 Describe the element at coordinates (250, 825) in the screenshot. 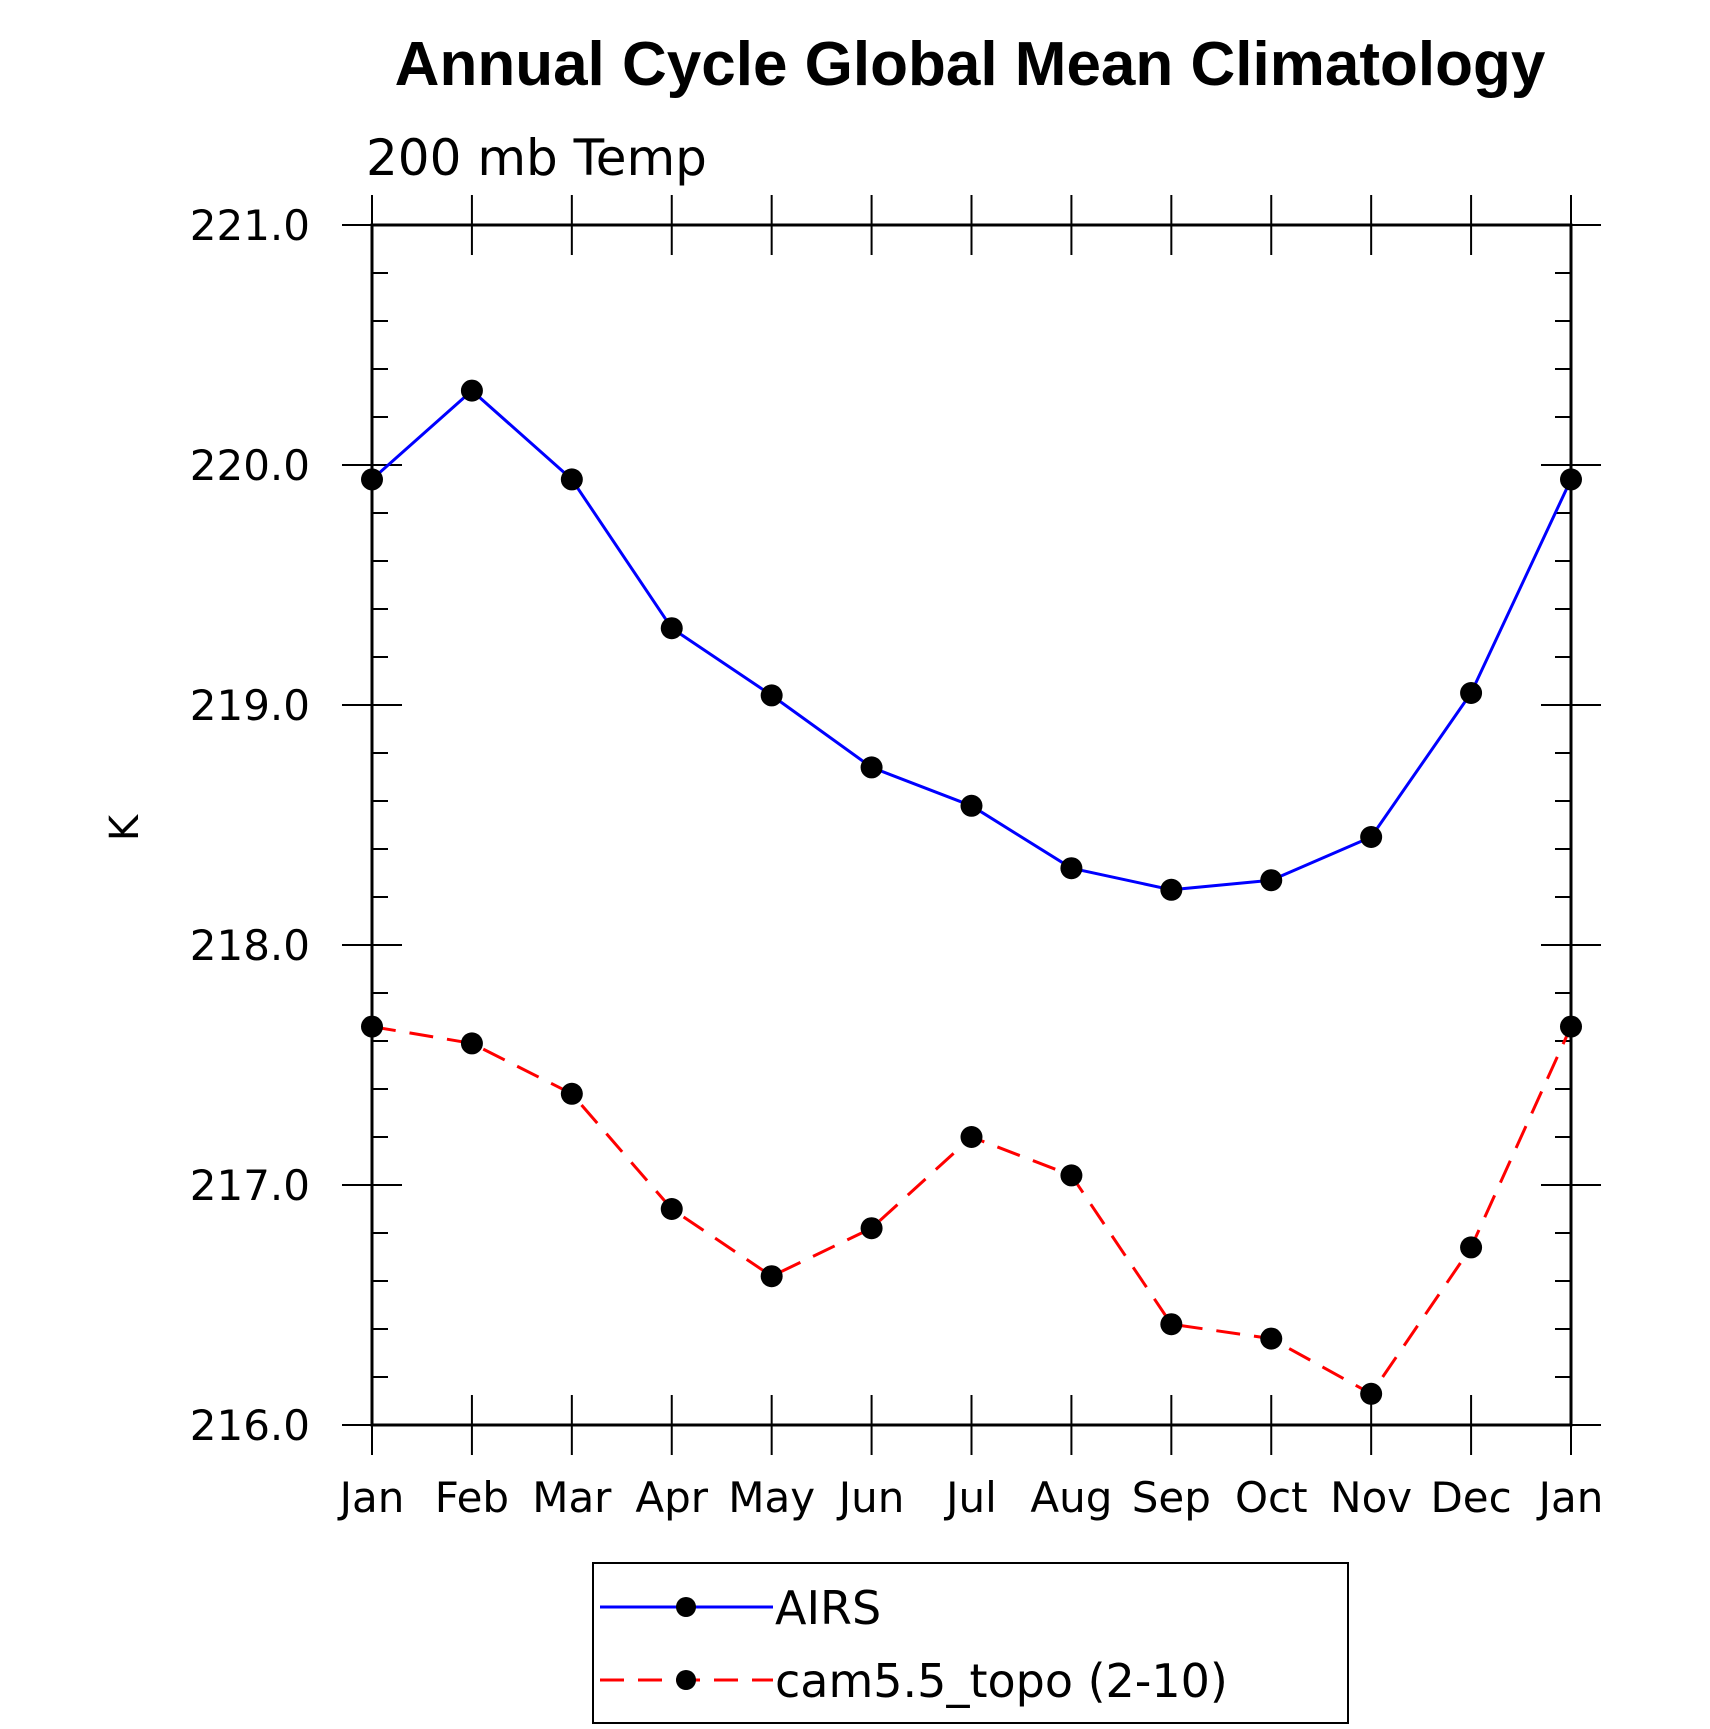

I see `y-tick-labels: 216.0 217.0 218.0 219.0 220.0 221.0` at that location.